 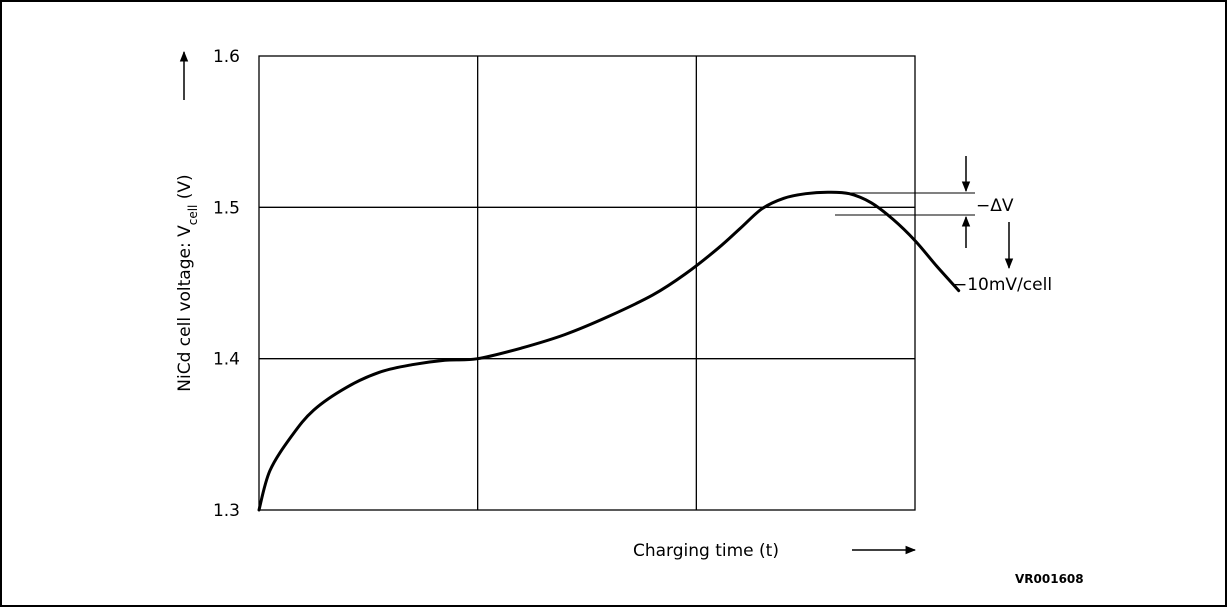 What do you see at coordinates (226, 360) in the screenshot?
I see `y-tick-label: 1.4` at bounding box center [226, 360].